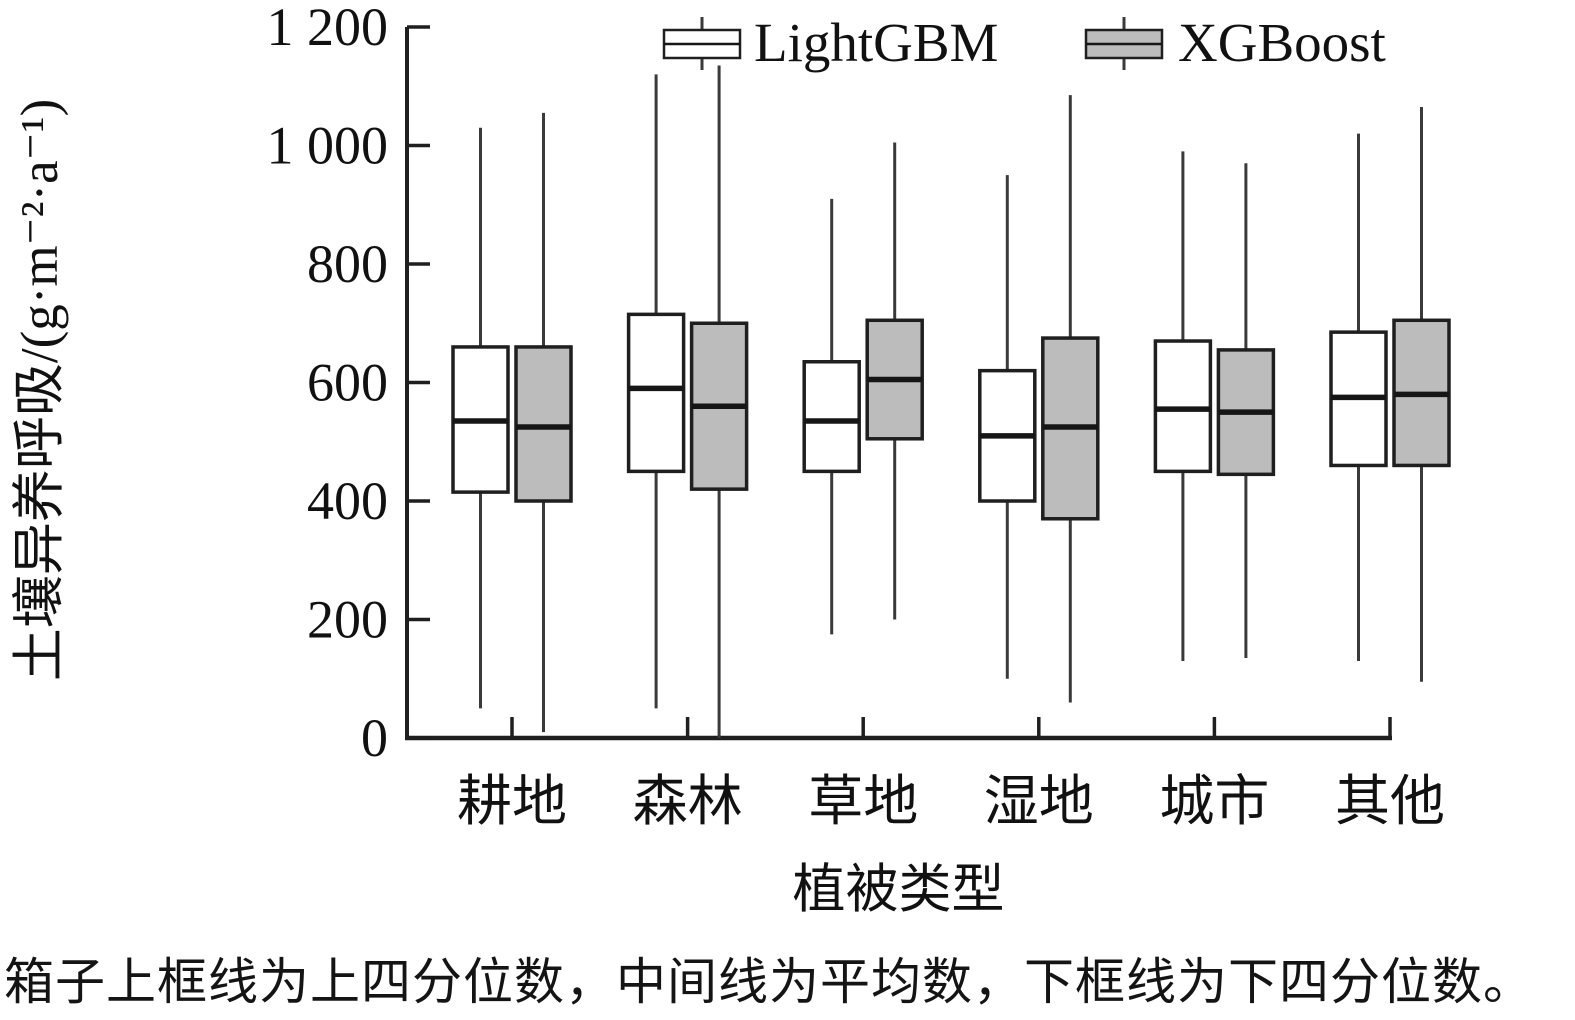  I want to click on x-tick-label: 草地, so click(863, 801).